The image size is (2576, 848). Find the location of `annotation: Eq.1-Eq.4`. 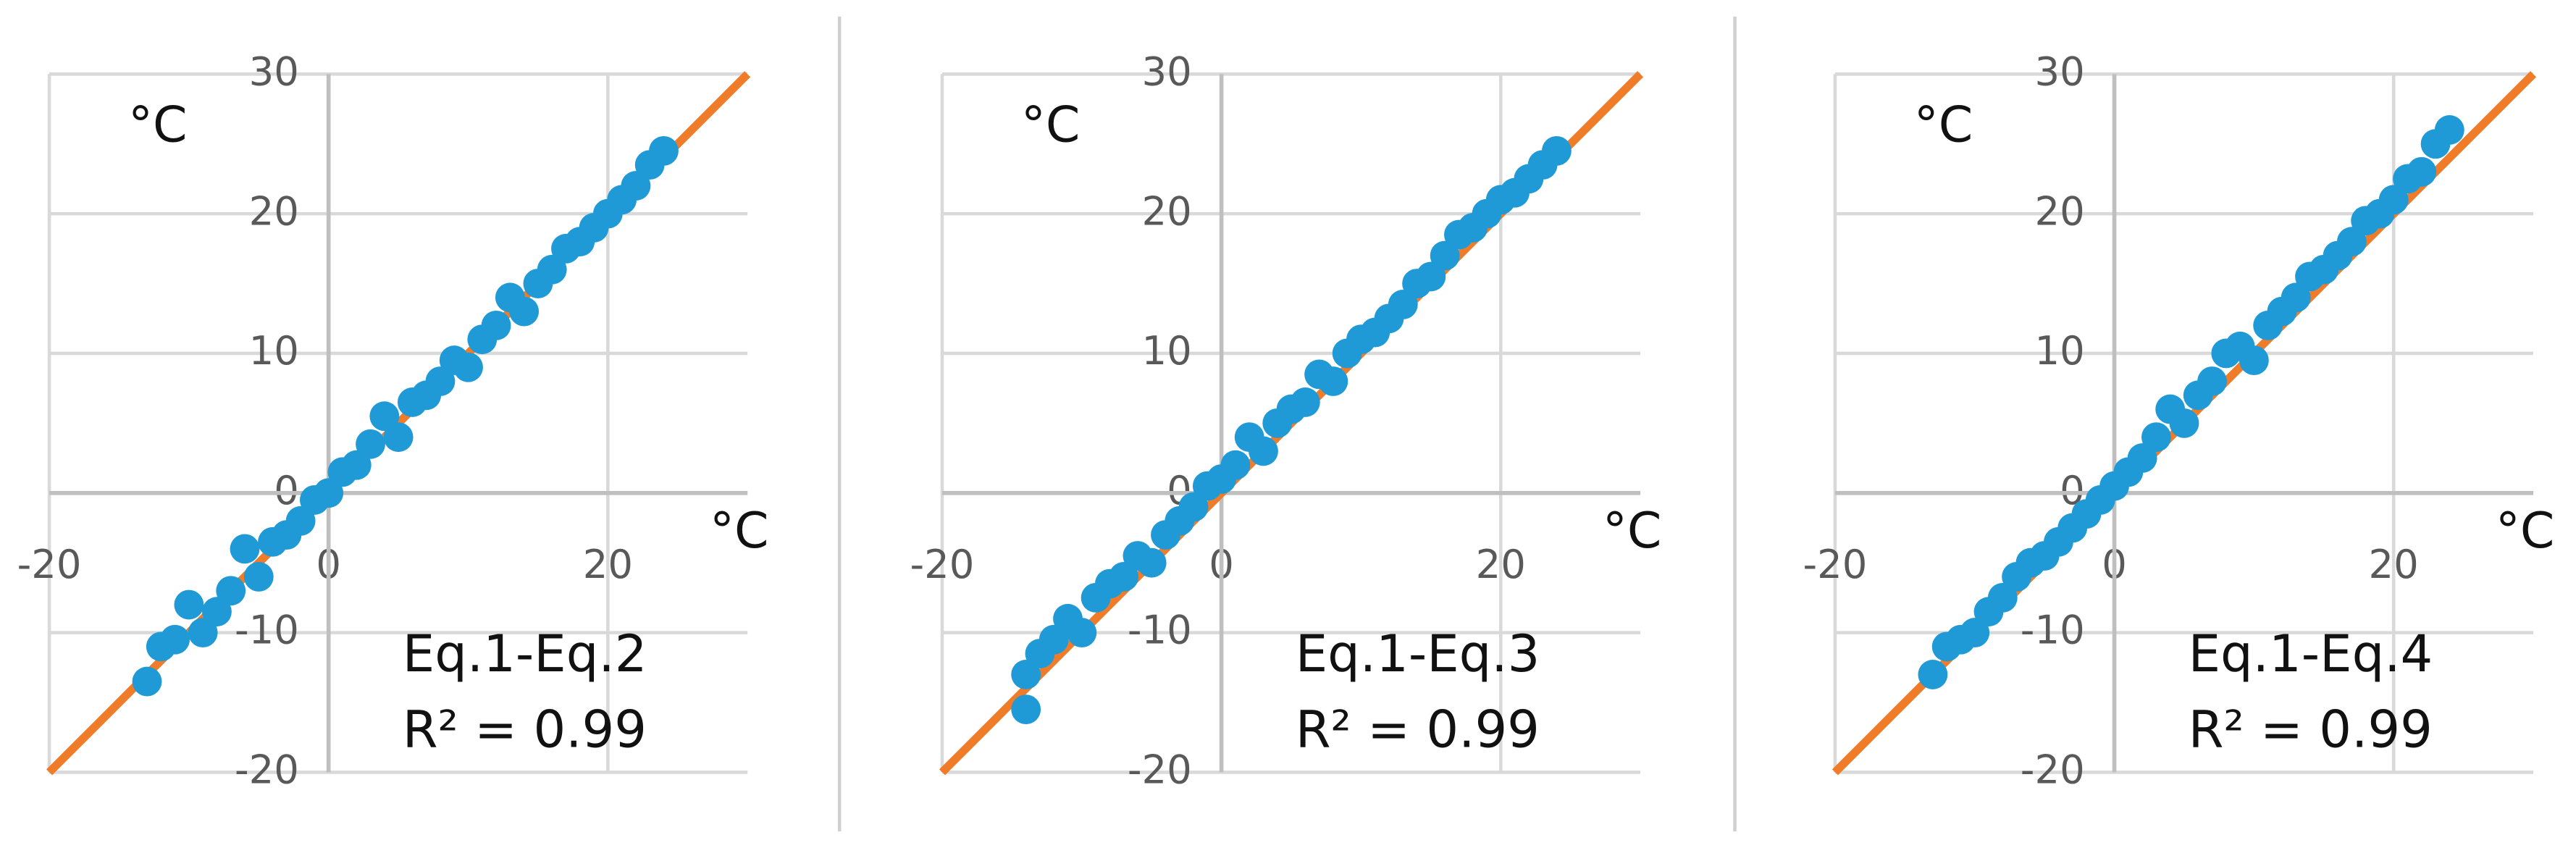

annotation: Eq.1-Eq.4 is located at coordinates (2311, 654).